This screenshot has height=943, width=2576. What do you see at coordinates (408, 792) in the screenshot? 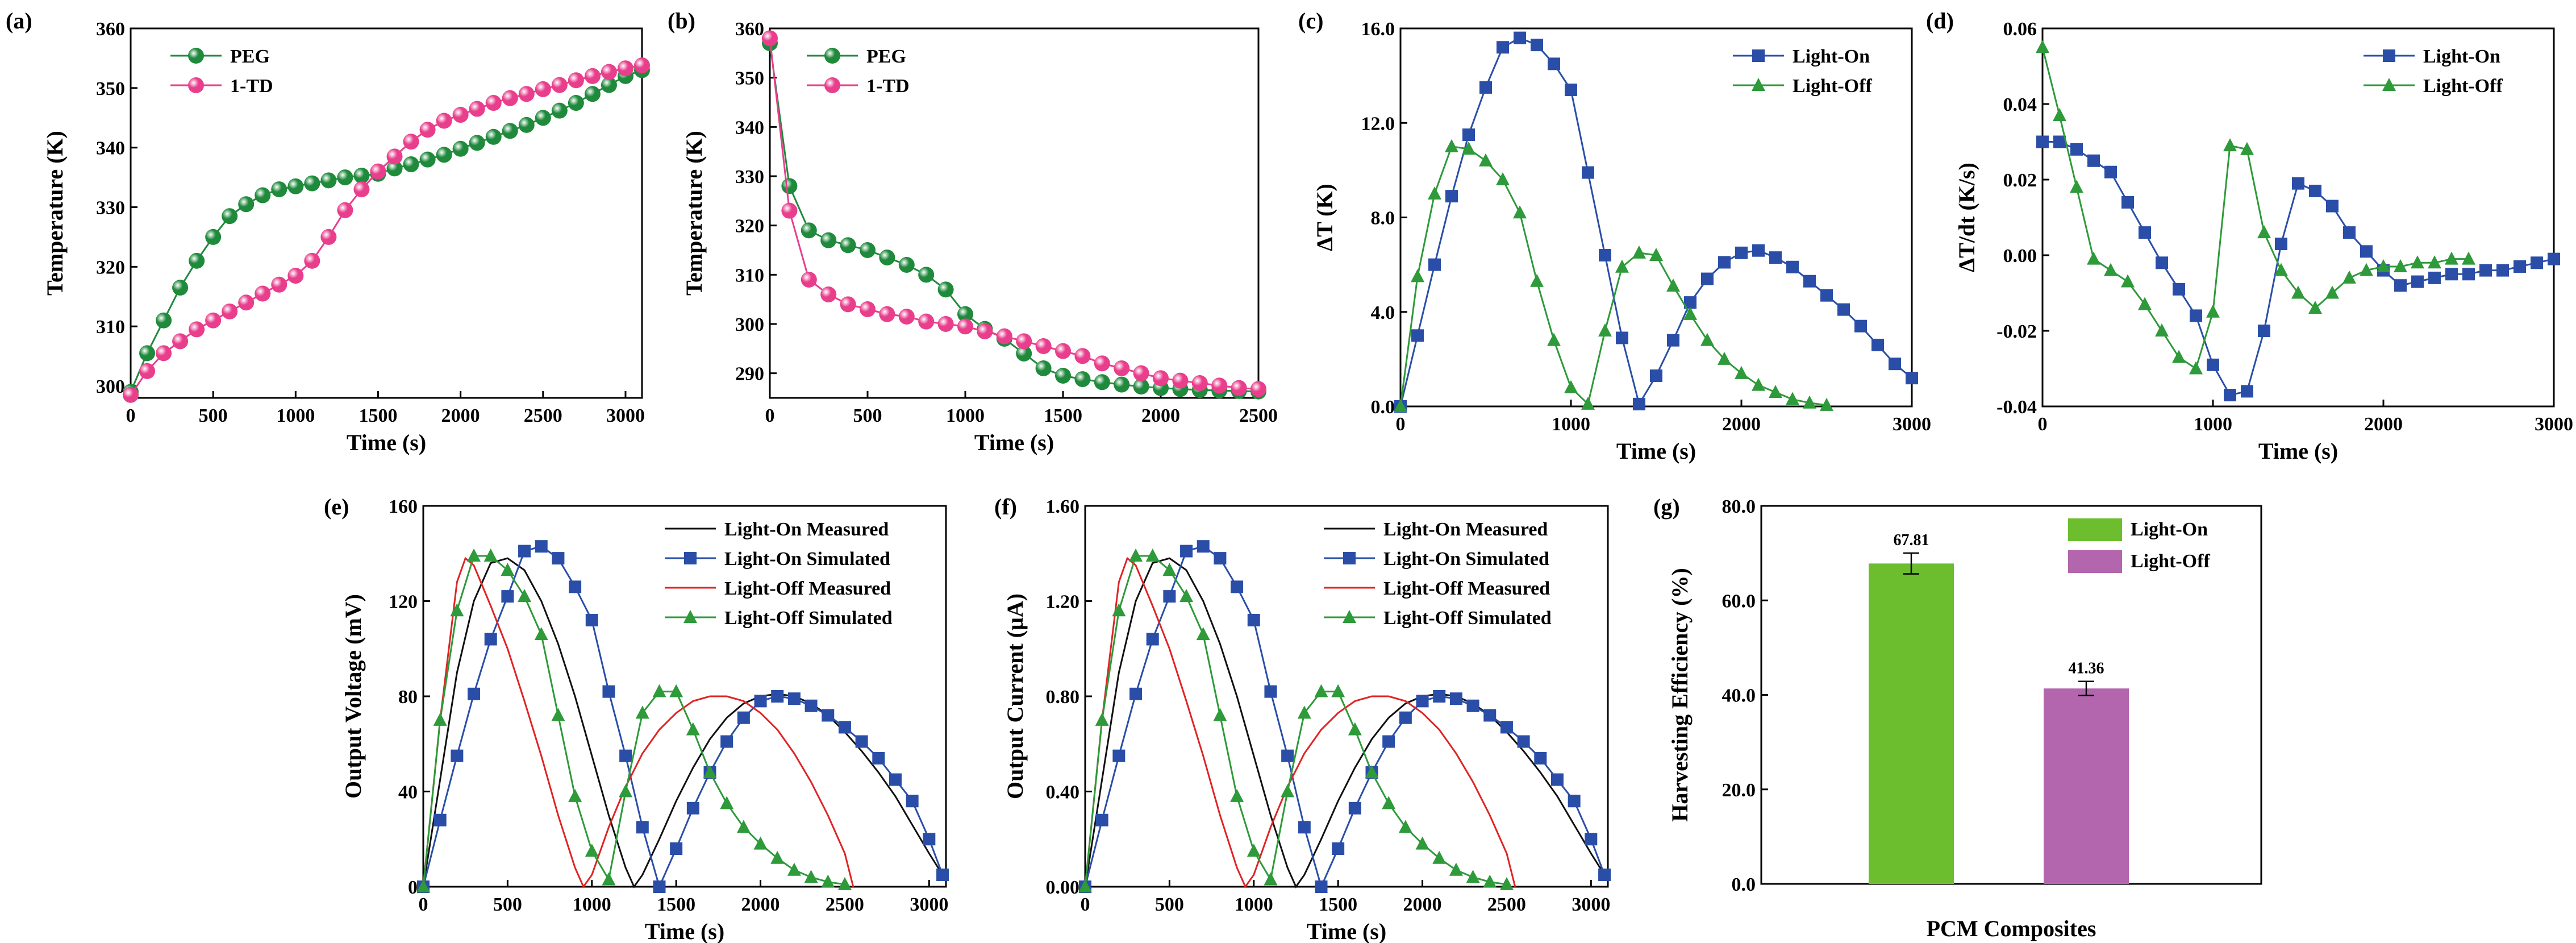
I see `y-tick-label: 40` at bounding box center [408, 792].